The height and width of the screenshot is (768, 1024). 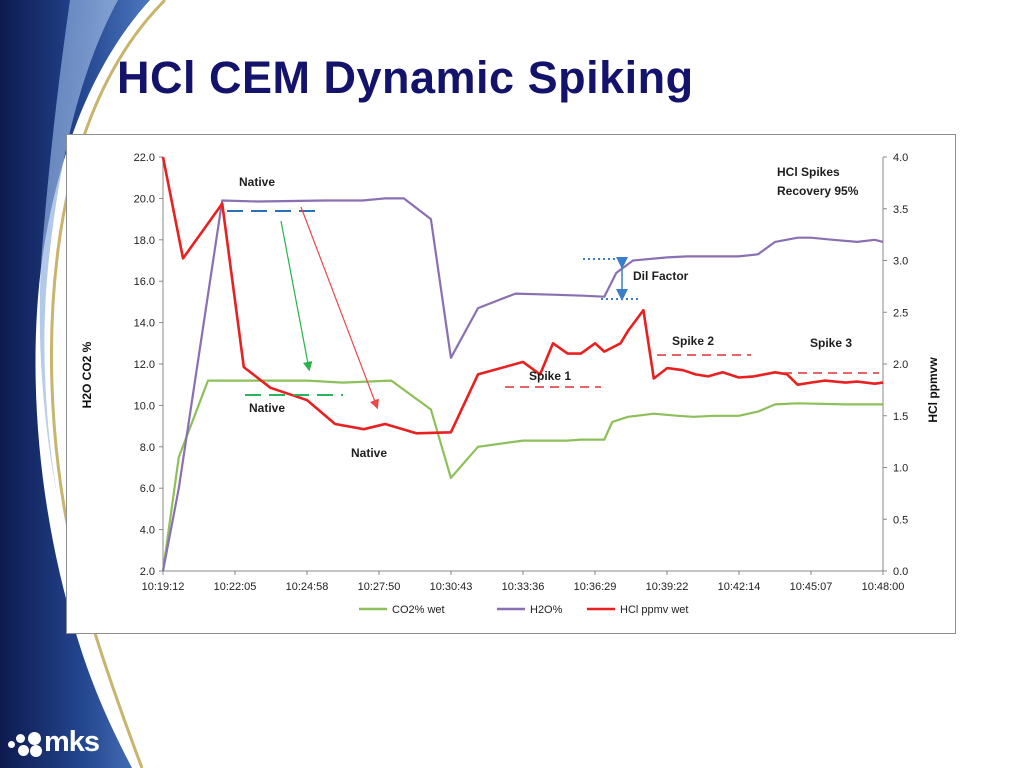 What do you see at coordinates (900, 158) in the screenshot?
I see `y-right-tick-label: 4.0` at bounding box center [900, 158].